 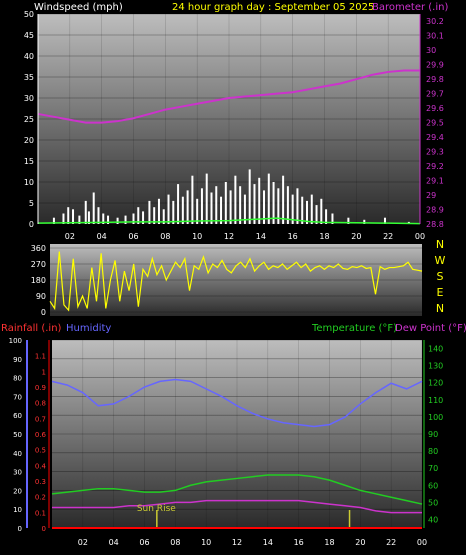 What do you see at coordinates (165, 236) in the screenshot?
I see `top-x-tick-label: 08` at bounding box center [165, 236].